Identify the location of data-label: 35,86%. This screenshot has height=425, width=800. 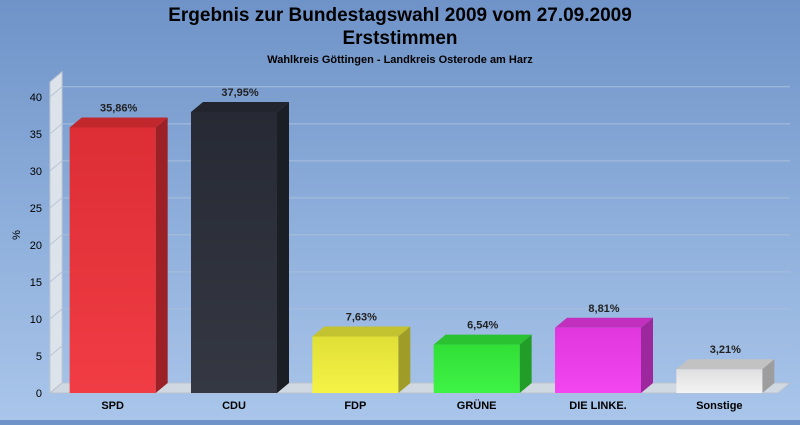
(119, 108).